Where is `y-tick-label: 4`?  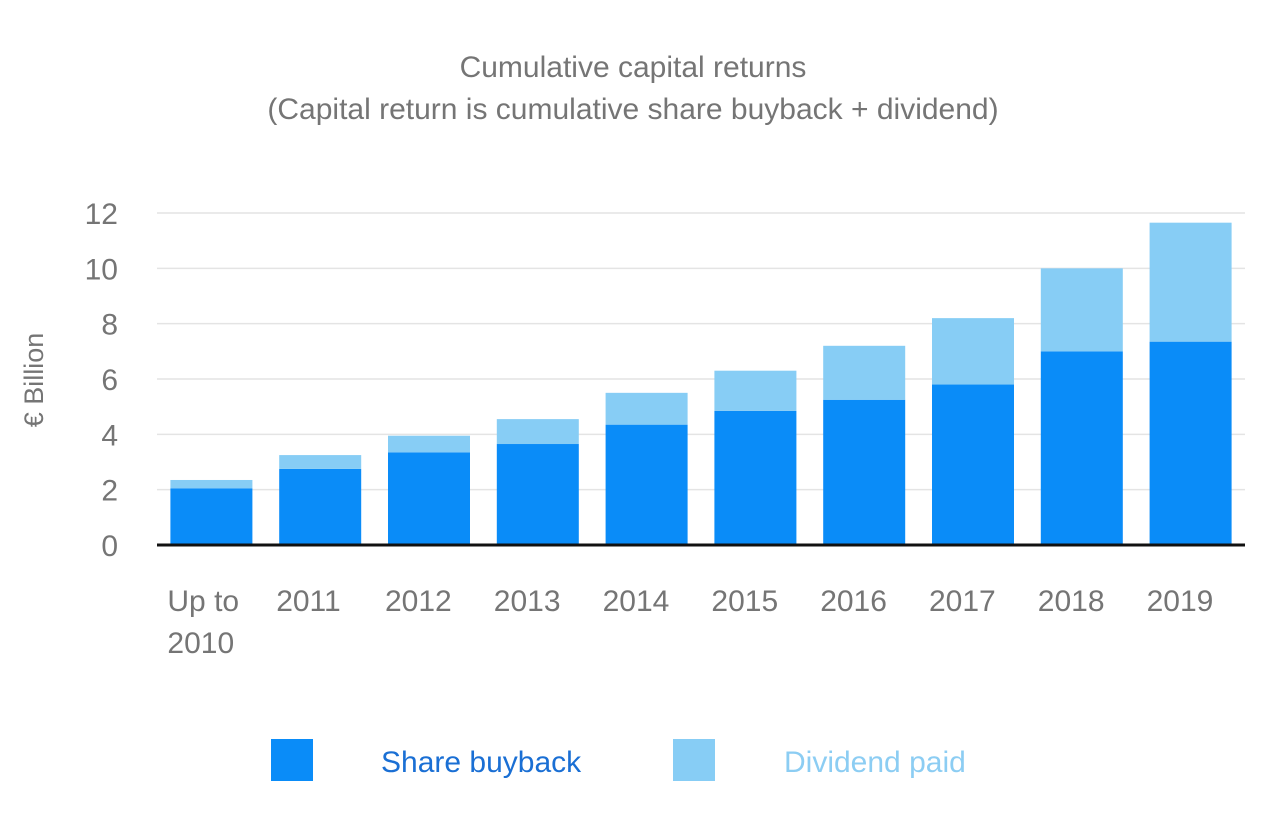 y-tick-label: 4 is located at coordinates (109, 435).